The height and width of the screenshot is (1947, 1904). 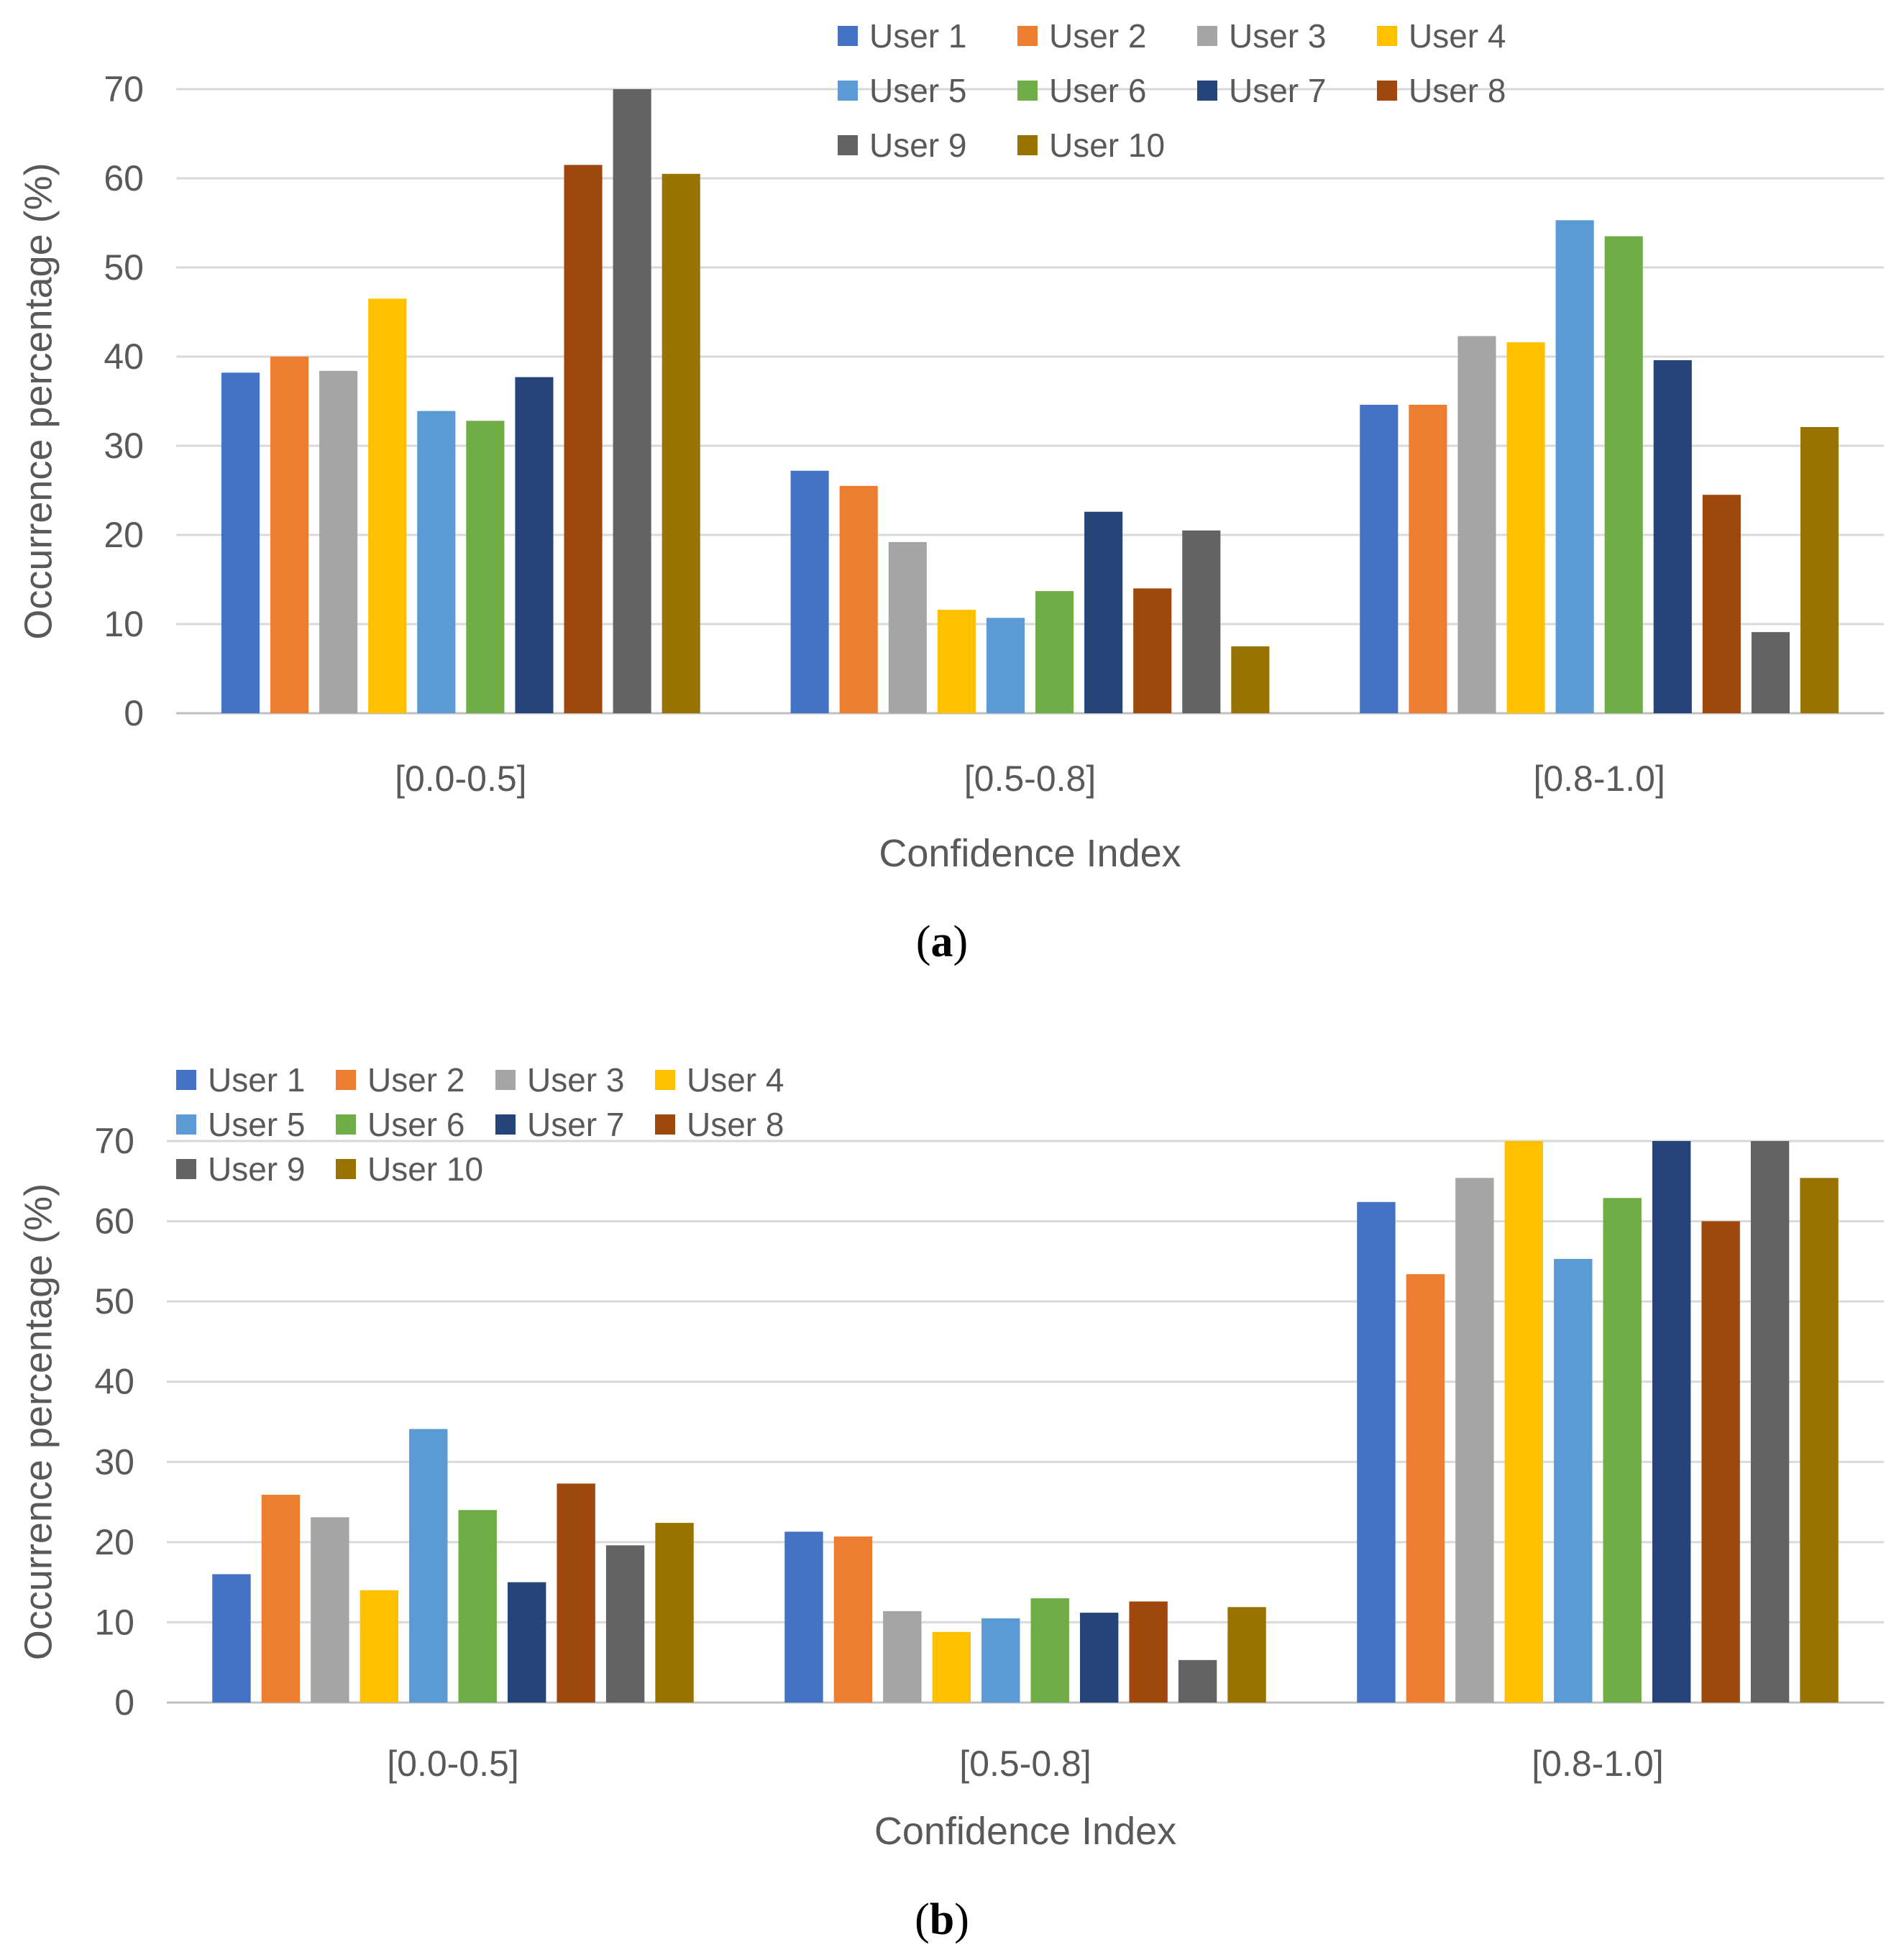 What do you see at coordinates (923, 941) in the screenshot?
I see `caption-open-paren: (` at bounding box center [923, 941].